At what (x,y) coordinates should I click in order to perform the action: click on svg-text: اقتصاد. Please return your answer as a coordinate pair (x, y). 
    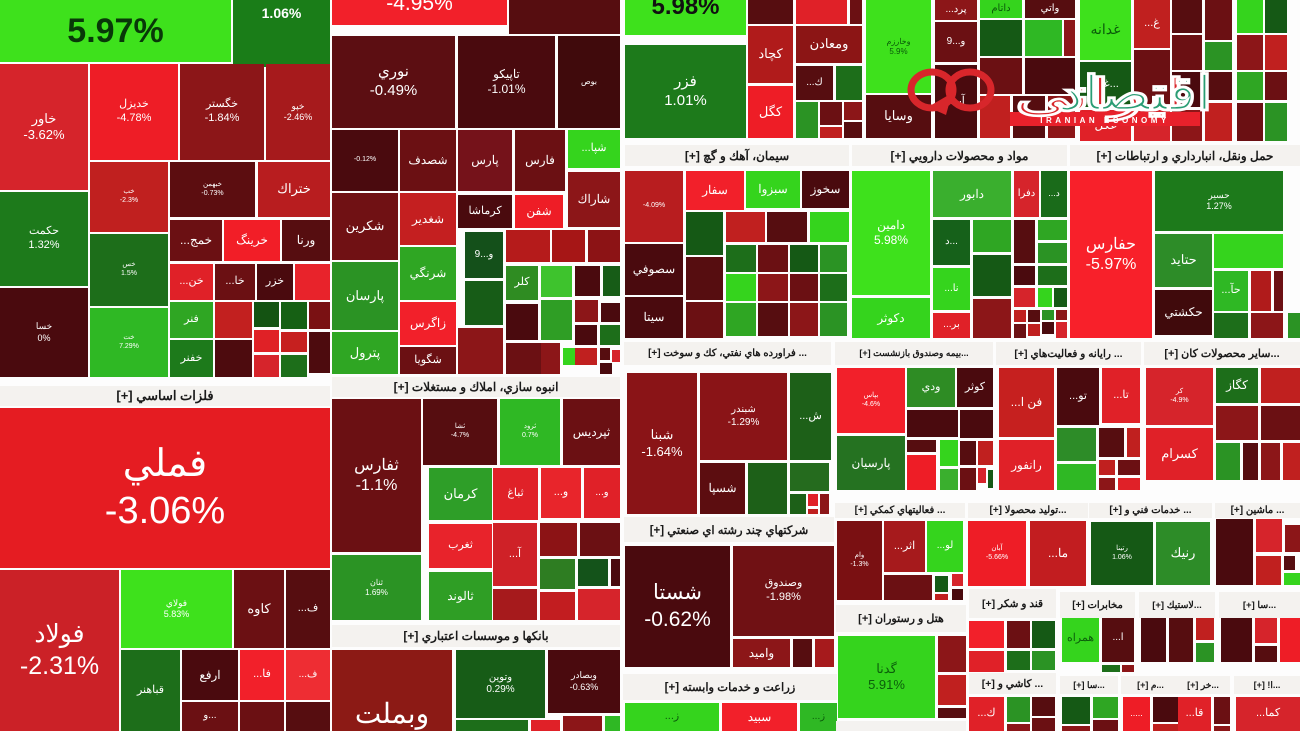
    Looking at the image, I should click on (1135, 94).